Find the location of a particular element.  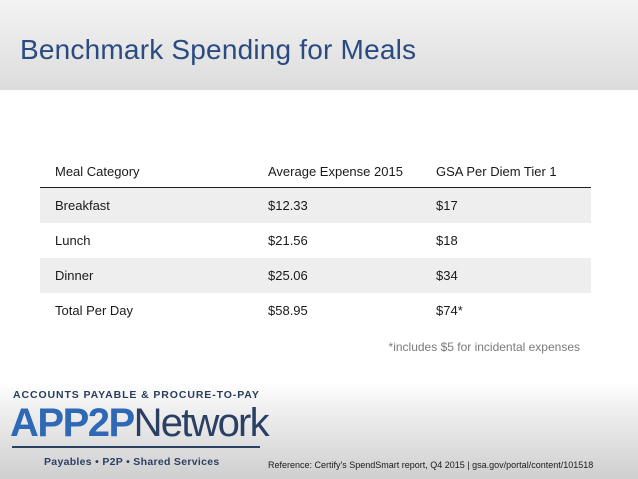

cell-gsa: $18 is located at coordinates (447, 240).